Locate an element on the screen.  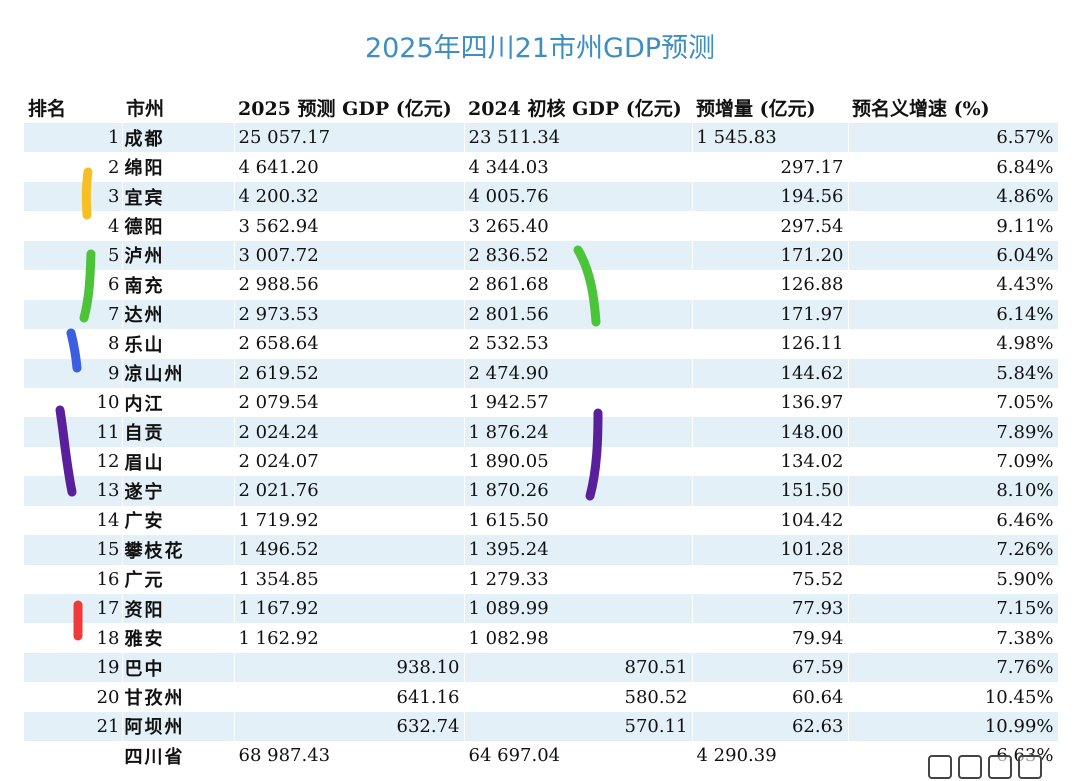
growth-cell: 6.84% is located at coordinates (953, 167).